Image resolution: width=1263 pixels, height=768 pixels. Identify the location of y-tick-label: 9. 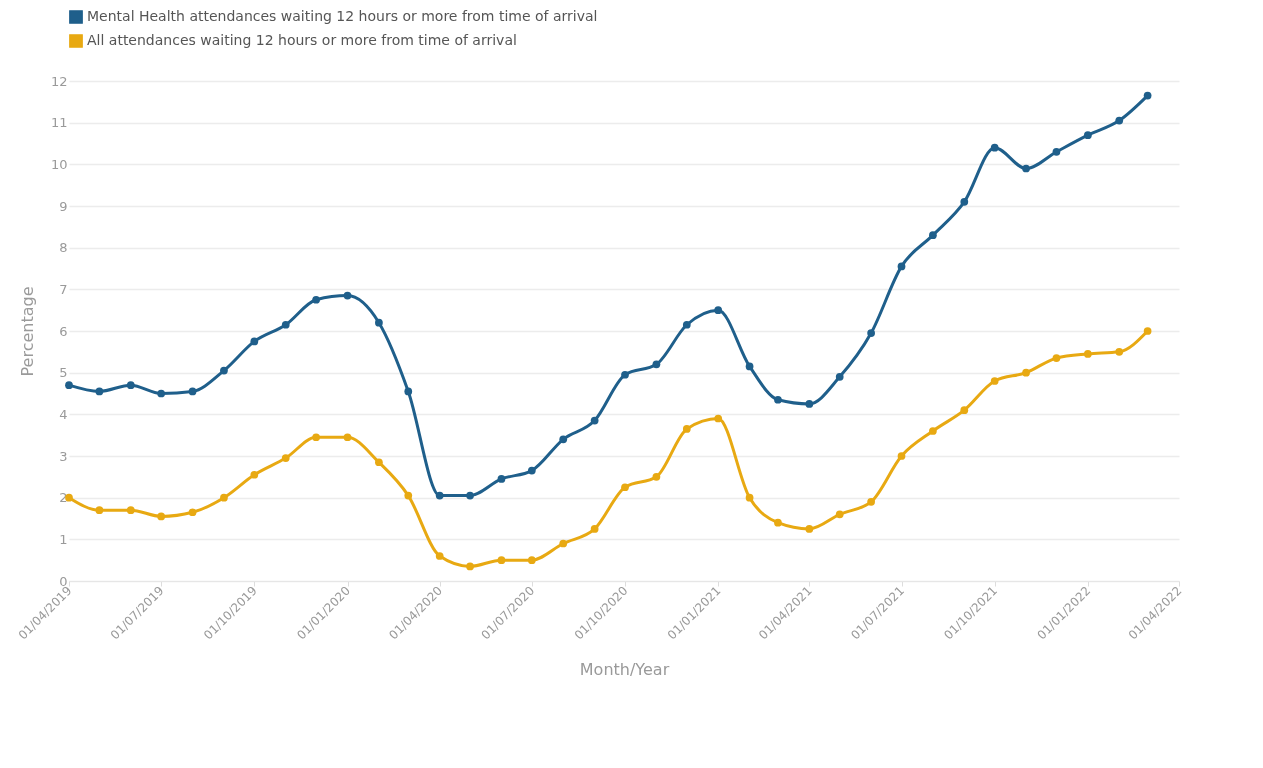
(63, 206).